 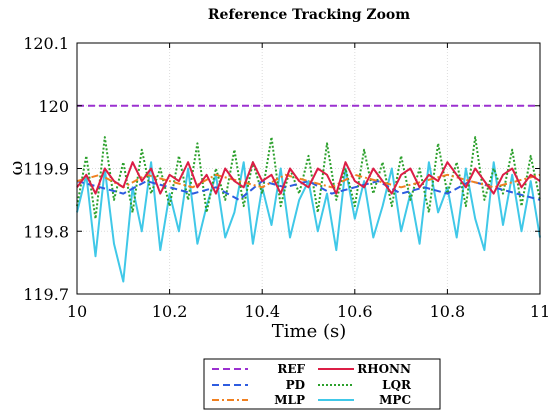 What do you see at coordinates (46, 231) in the screenshot?
I see `y-tick-label: 119.8` at bounding box center [46, 231].